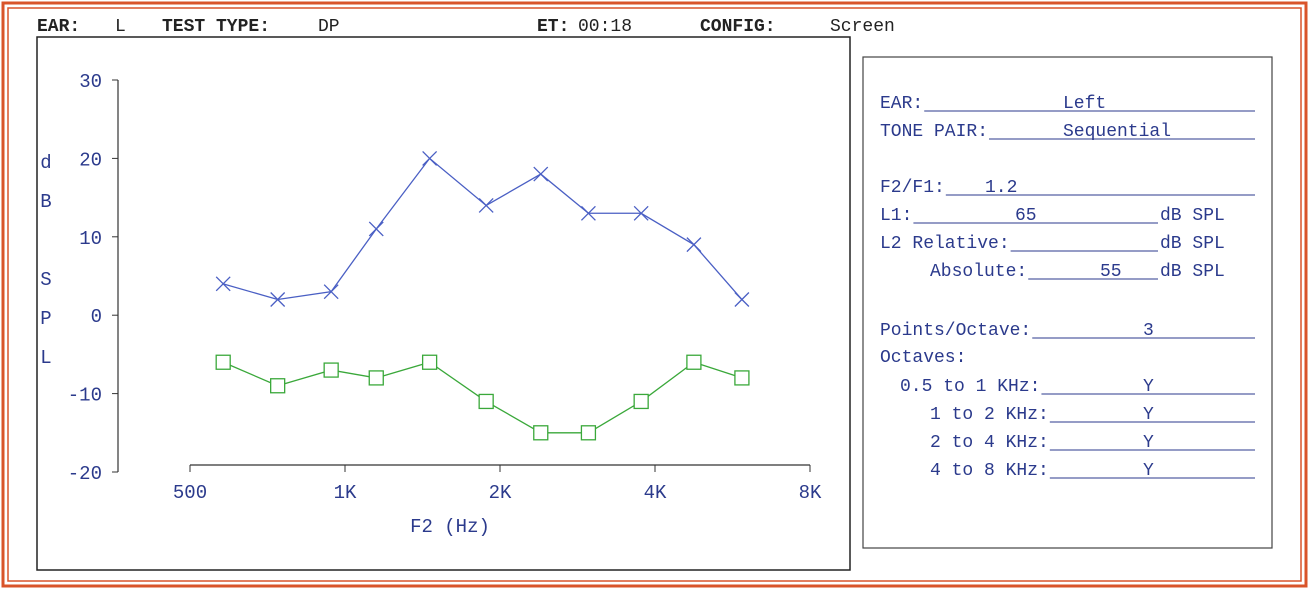  I want to click on header-value: 00:18, so click(605, 27).